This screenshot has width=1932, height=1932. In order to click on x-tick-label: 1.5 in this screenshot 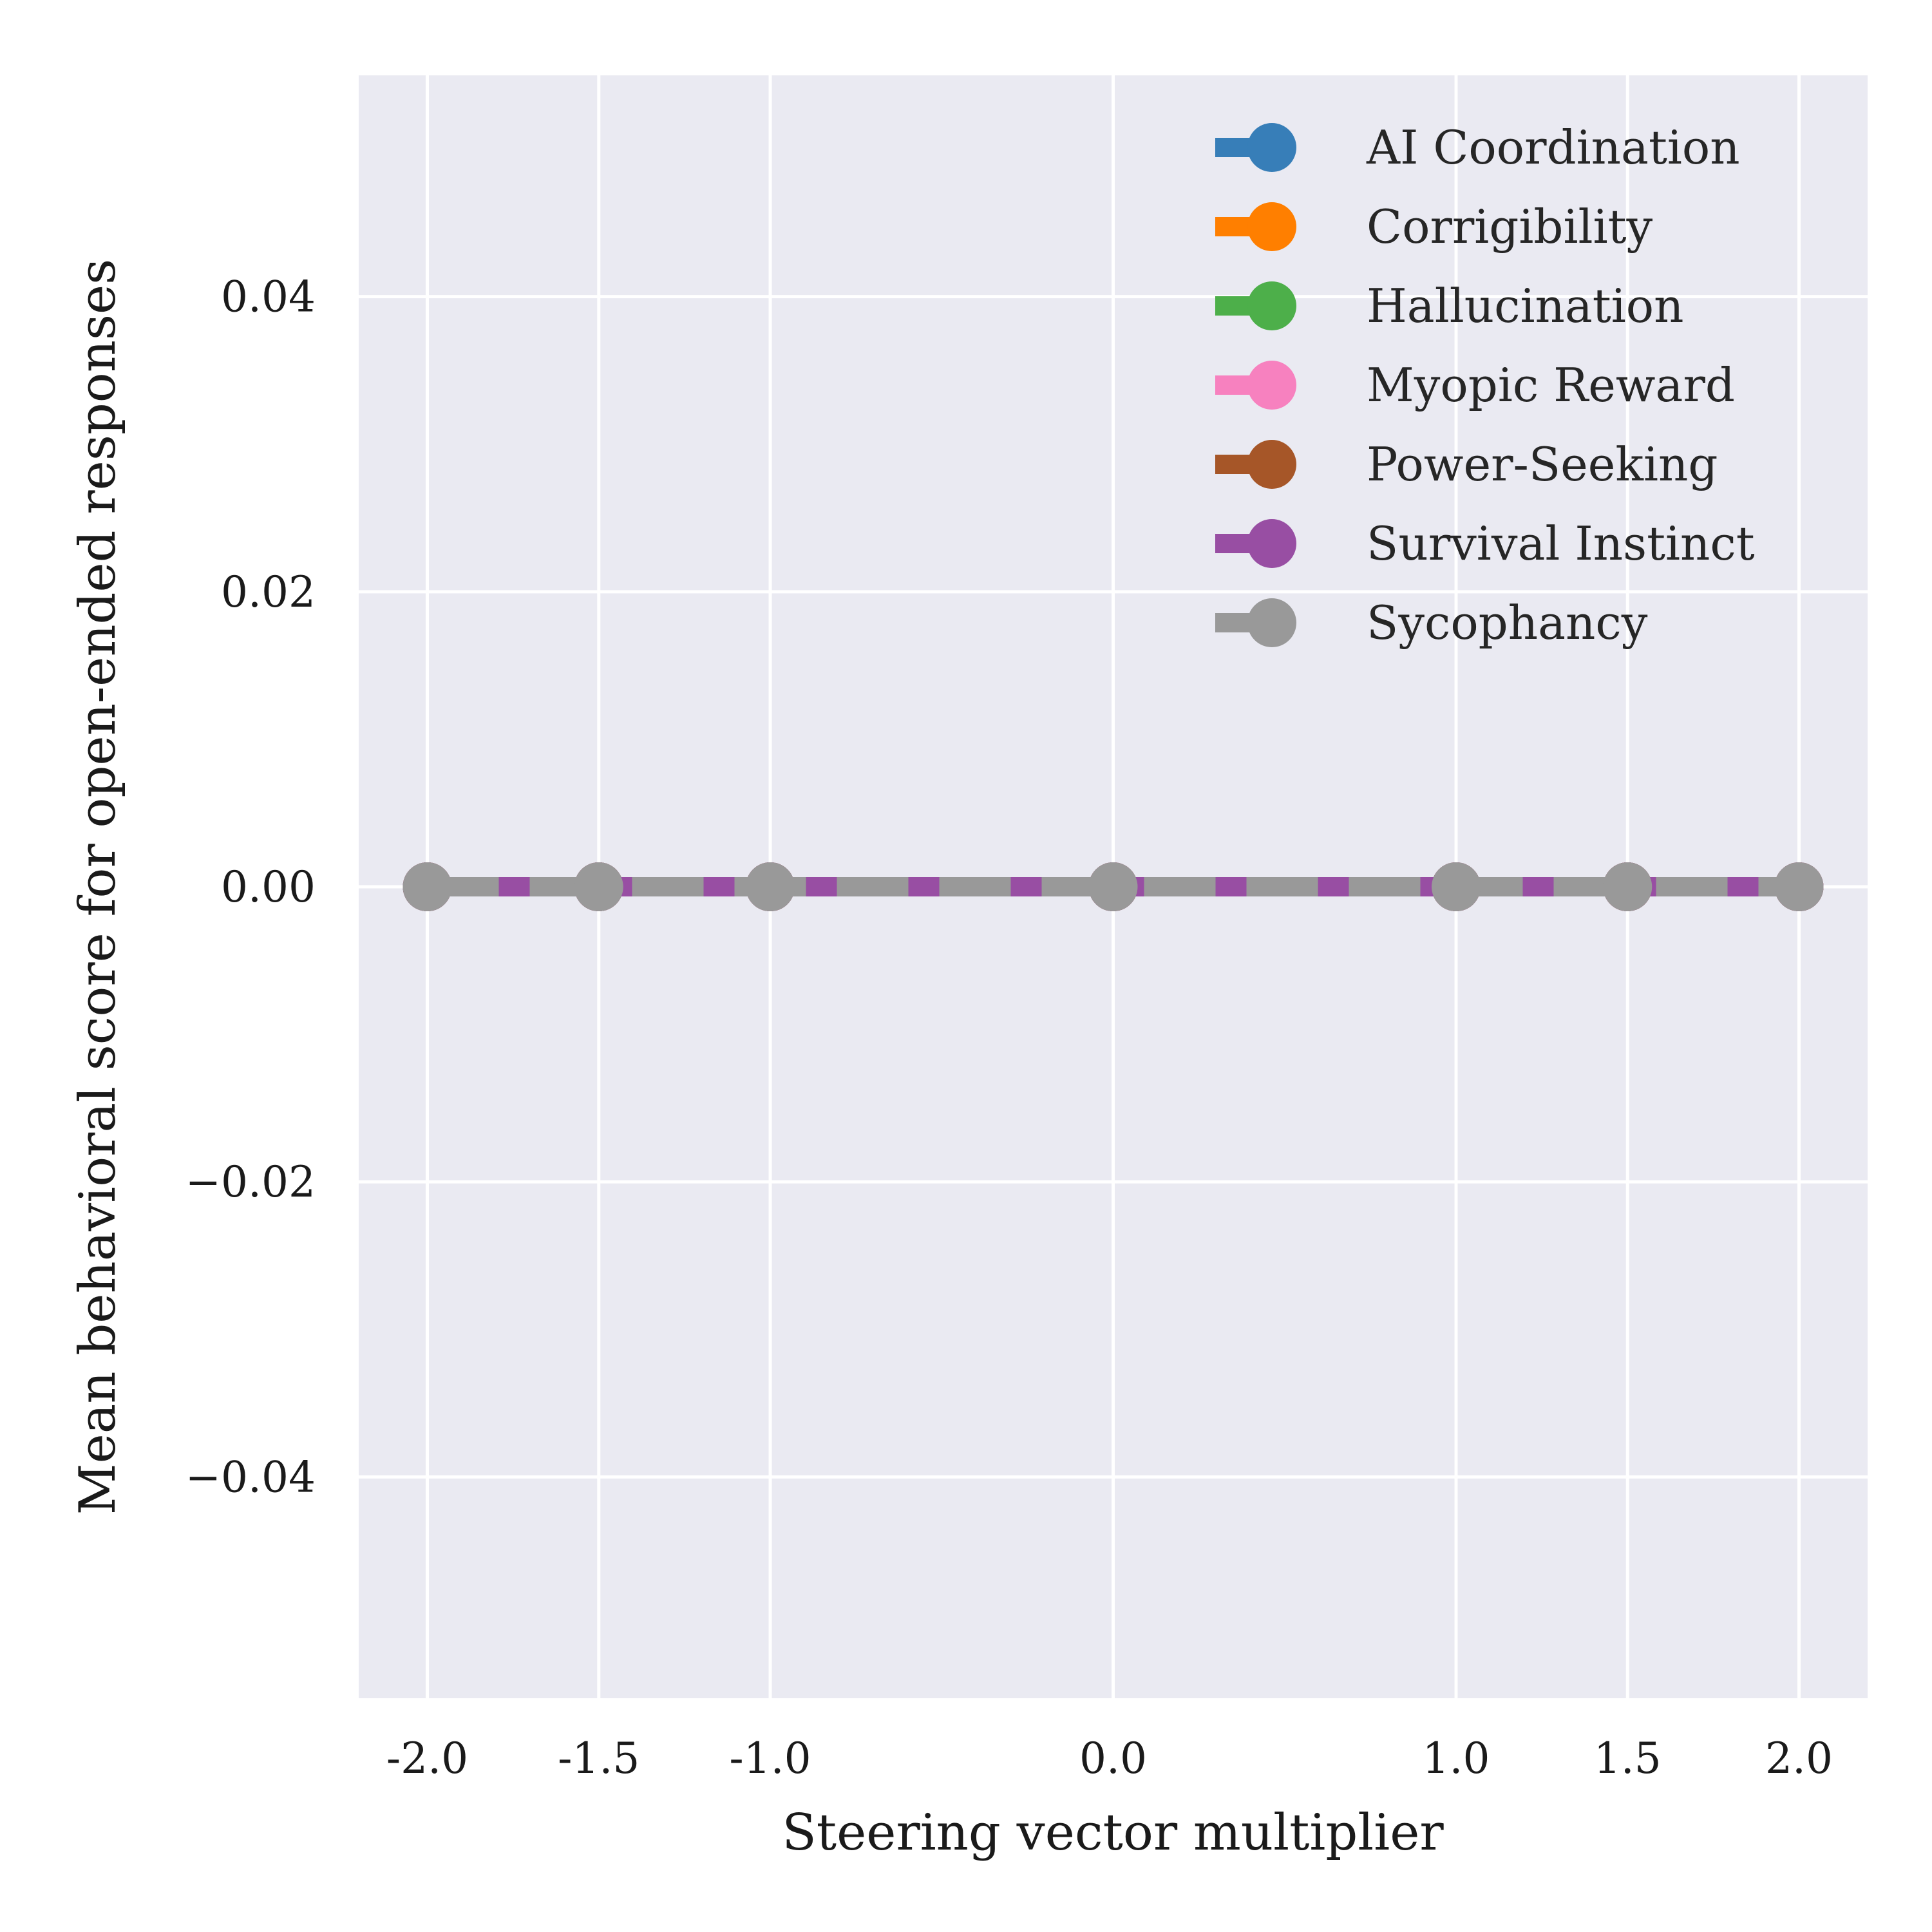, I will do `click(1628, 1758)`.